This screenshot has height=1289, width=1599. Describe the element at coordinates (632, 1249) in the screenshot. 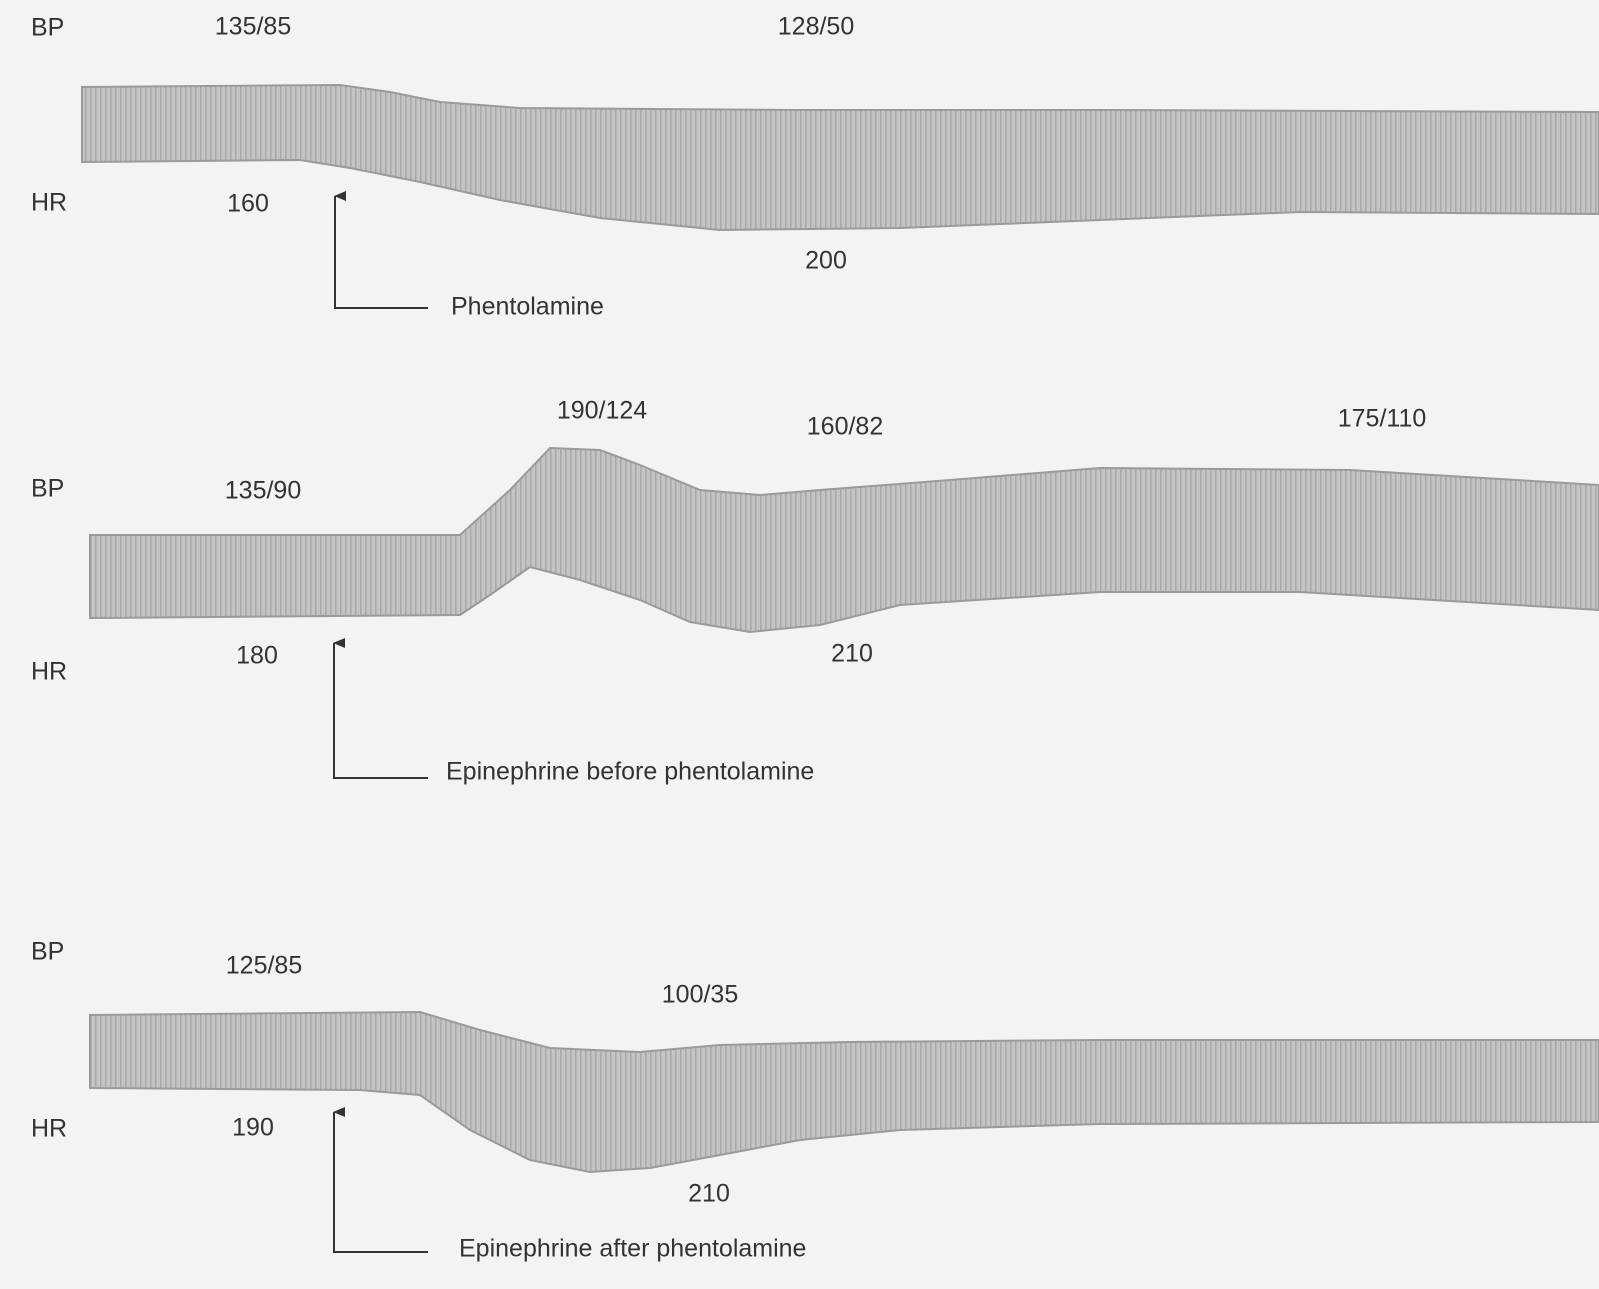

I see `drug-label: Epinephrine after phentolamine` at that location.